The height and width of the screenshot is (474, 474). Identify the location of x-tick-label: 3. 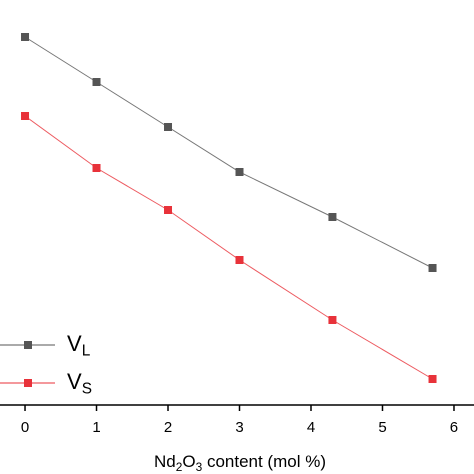
(239, 427).